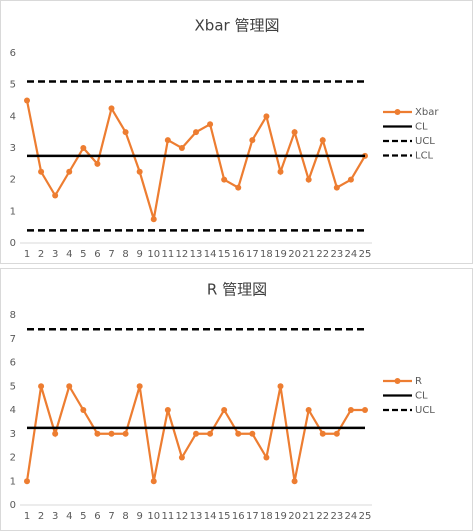  Describe the element at coordinates (13, 315) in the screenshot. I see `y-tick-label: 8` at that location.